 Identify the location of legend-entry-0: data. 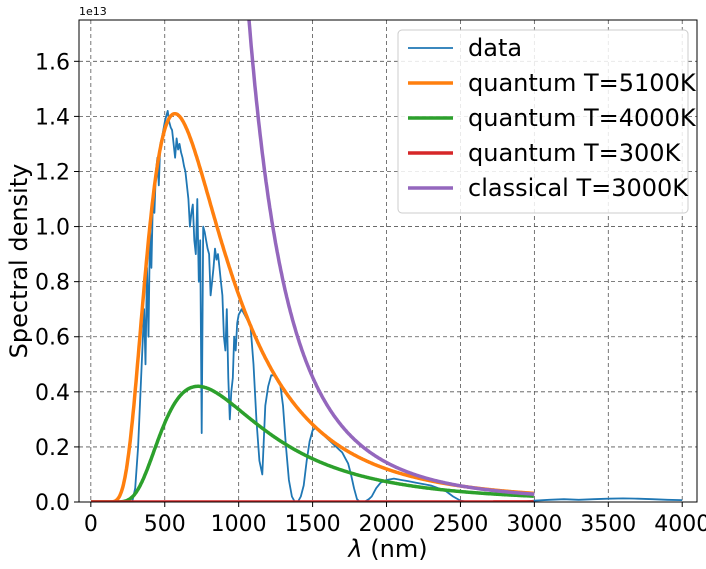
(495, 48).